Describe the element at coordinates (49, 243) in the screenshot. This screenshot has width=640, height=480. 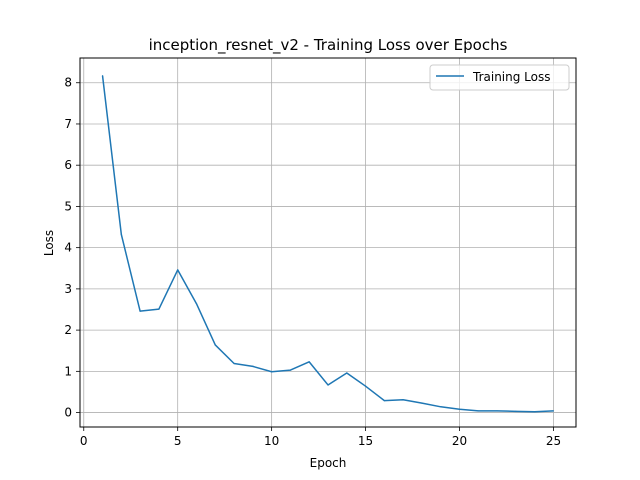
I see `y-axis-label: Loss` at that location.